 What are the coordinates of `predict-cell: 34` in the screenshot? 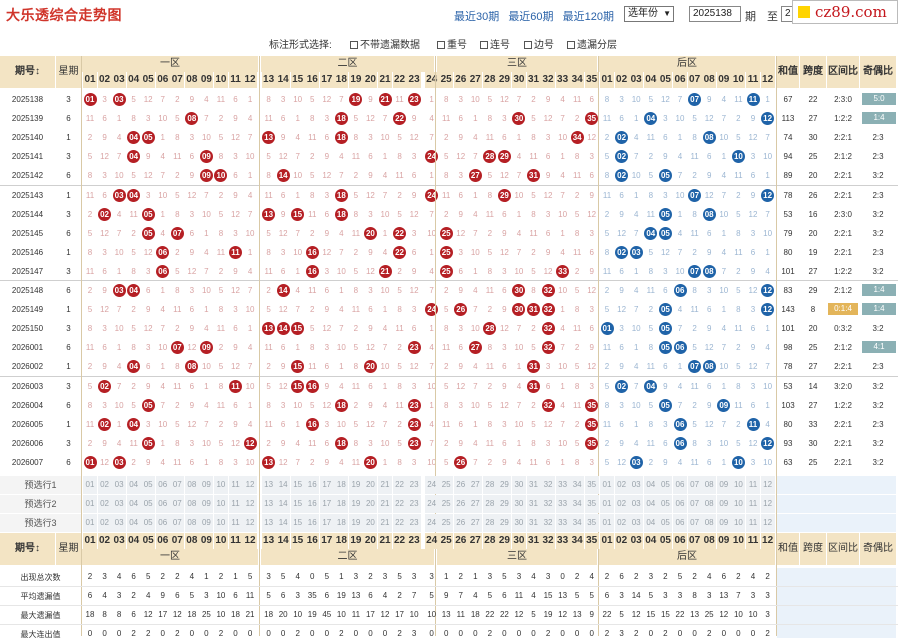 It's located at (577, 485).